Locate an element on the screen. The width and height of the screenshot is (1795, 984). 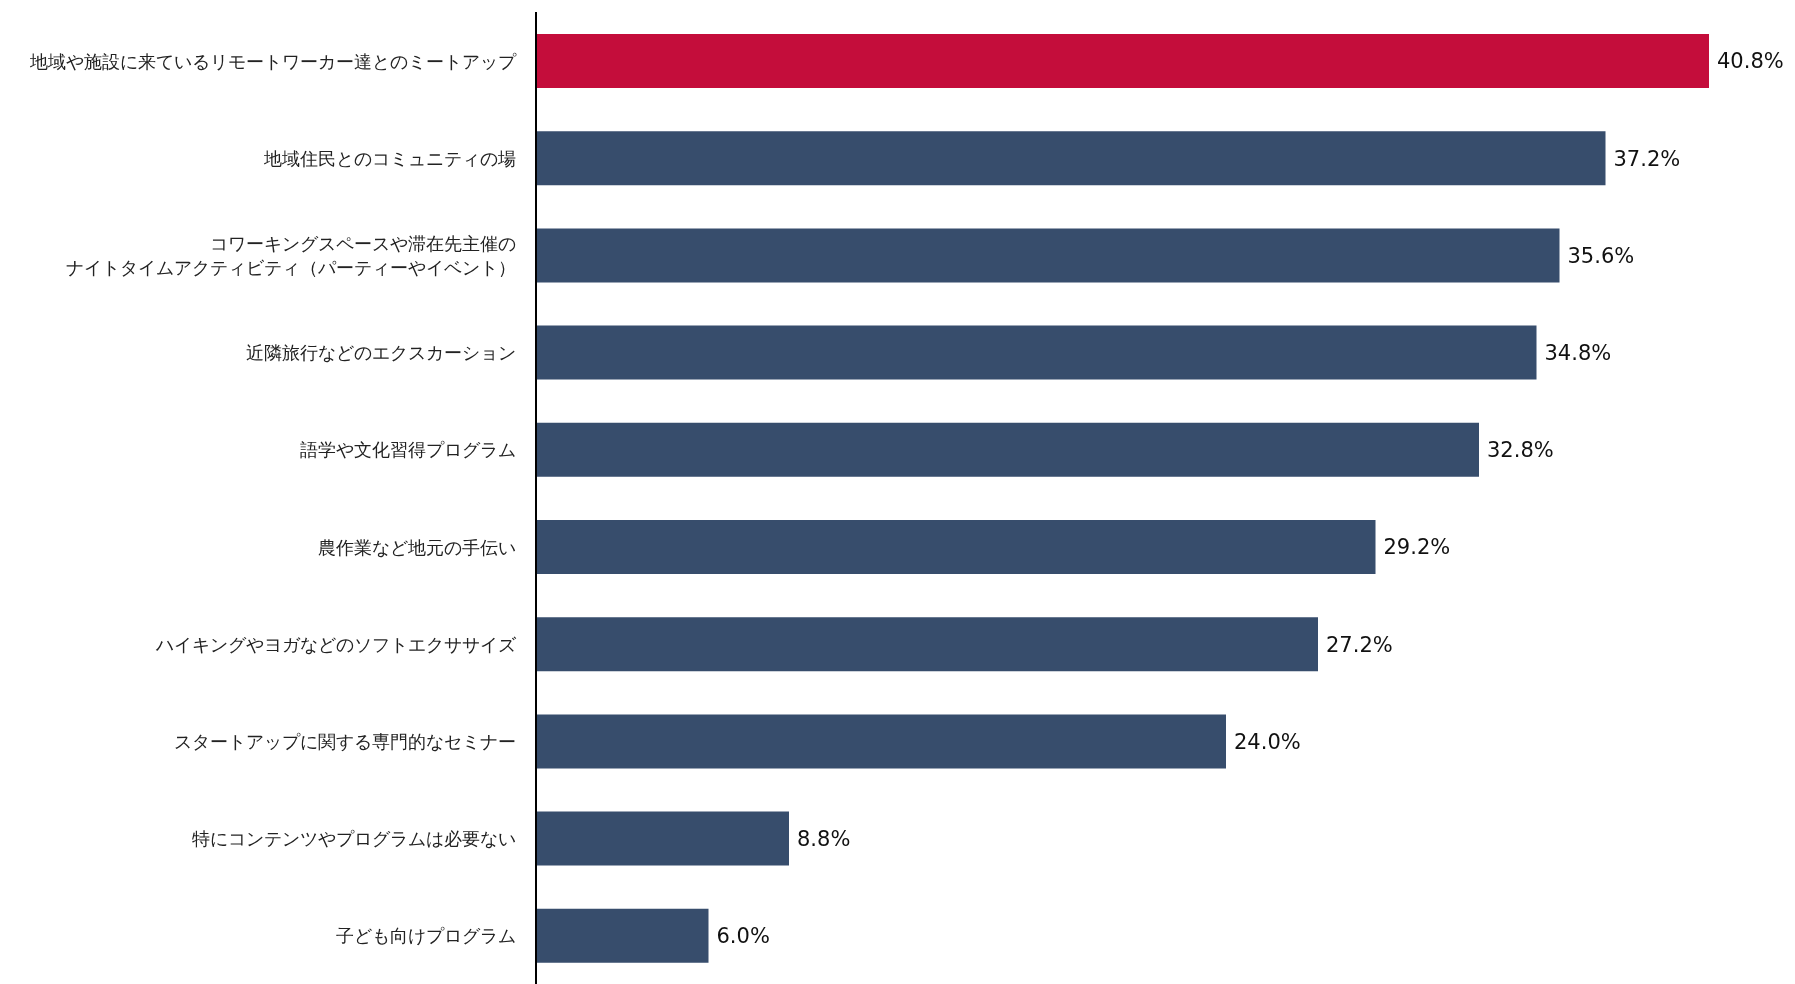
data-label: 34.8% is located at coordinates (1578, 353).